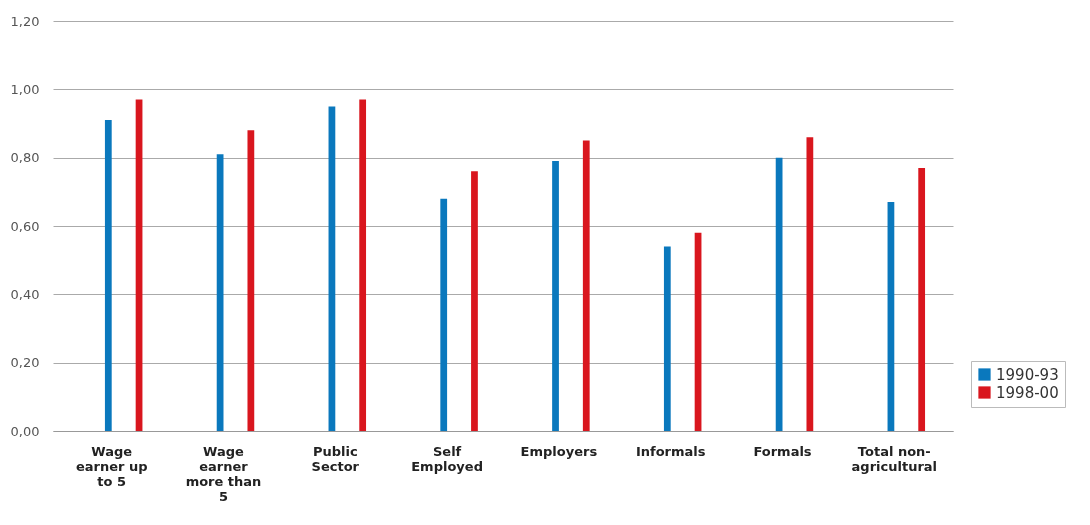  Describe the element at coordinates (782, 451) in the screenshot. I see `x-tick-label: Formals` at that location.